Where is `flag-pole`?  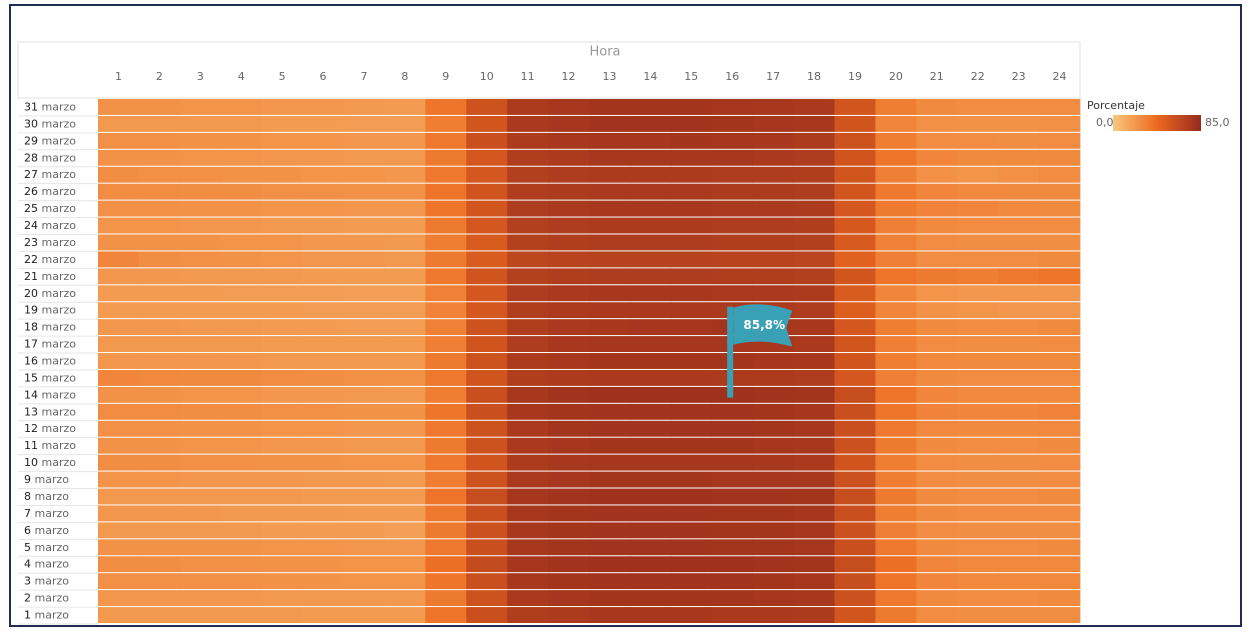 flag-pole is located at coordinates (730, 352).